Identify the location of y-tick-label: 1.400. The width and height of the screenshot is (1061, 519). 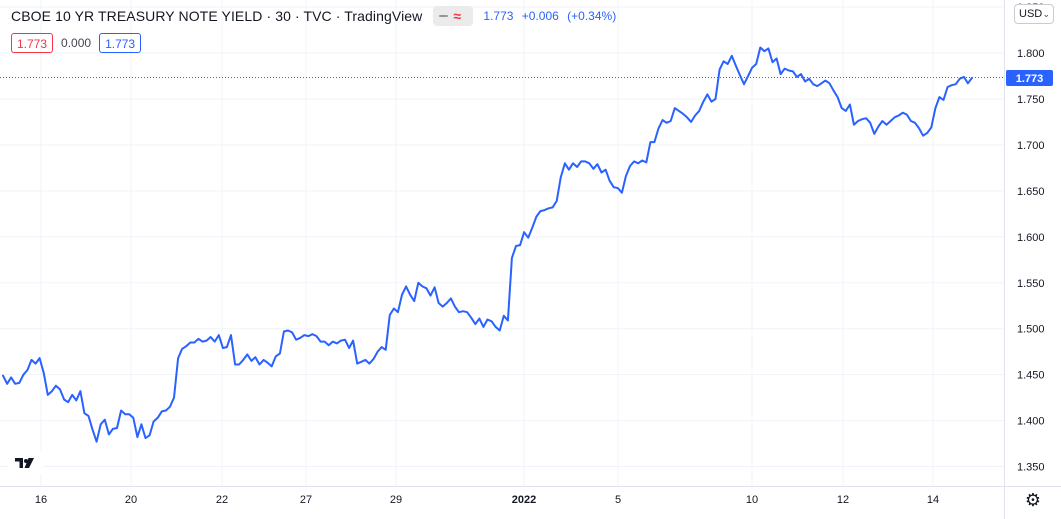
(1031, 422).